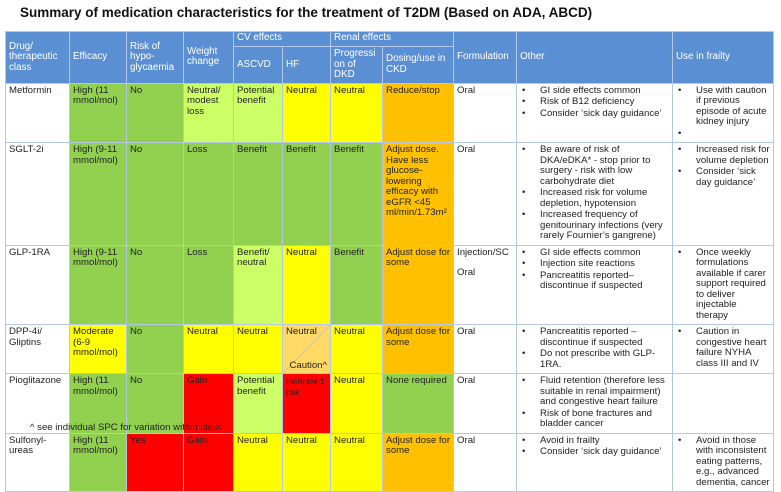 Image resolution: width=781 pixels, height=492 pixels. I want to click on caution-note: Caution^, so click(308, 365).